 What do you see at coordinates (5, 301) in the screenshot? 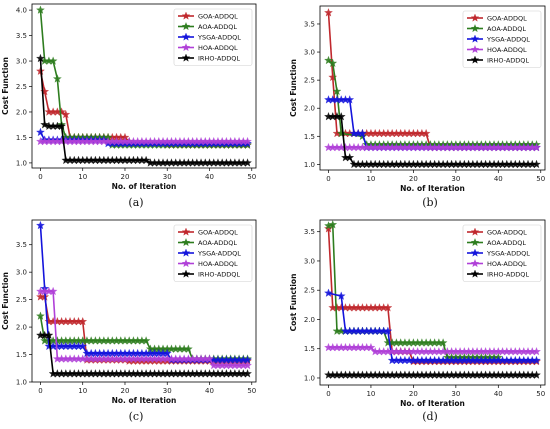
I see `y-axis-label: Cost Function` at bounding box center [5, 301].